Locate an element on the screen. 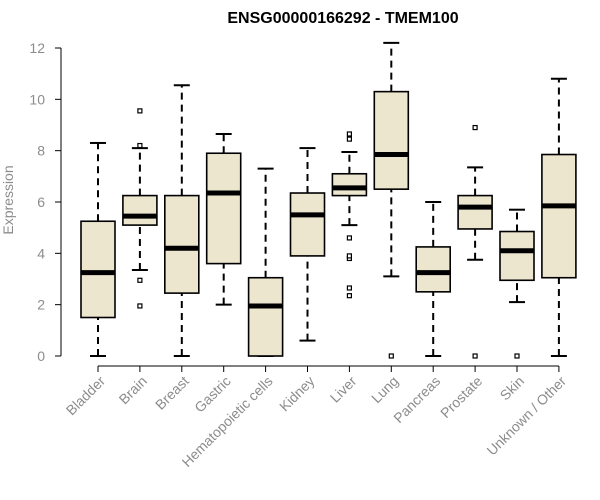  x-tick-label: Bladder is located at coordinates (86, 396).